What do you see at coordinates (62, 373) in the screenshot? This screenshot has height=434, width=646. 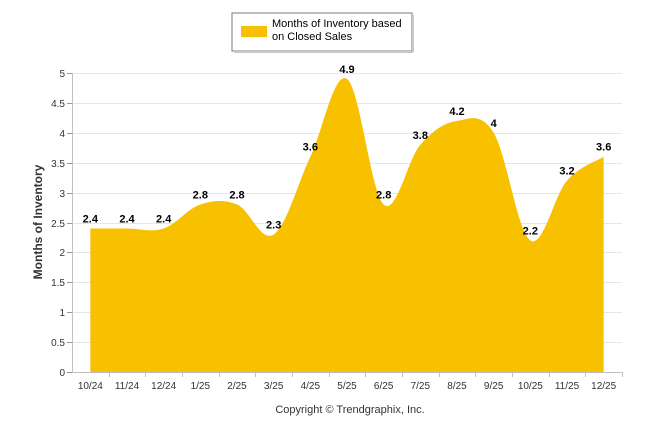 I see `y-tick-label: 0` at bounding box center [62, 373].